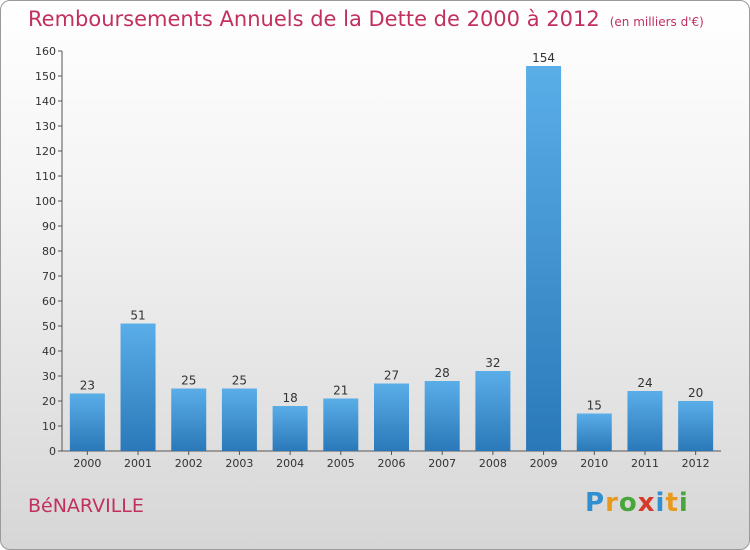  Describe the element at coordinates (87, 463) in the screenshot. I see `x-tick-label: 2000` at that location.